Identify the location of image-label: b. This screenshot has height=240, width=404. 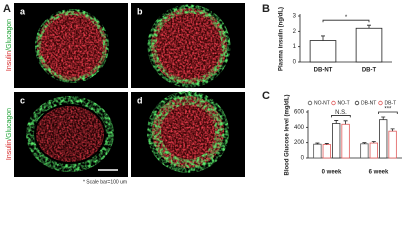
(140, 11).